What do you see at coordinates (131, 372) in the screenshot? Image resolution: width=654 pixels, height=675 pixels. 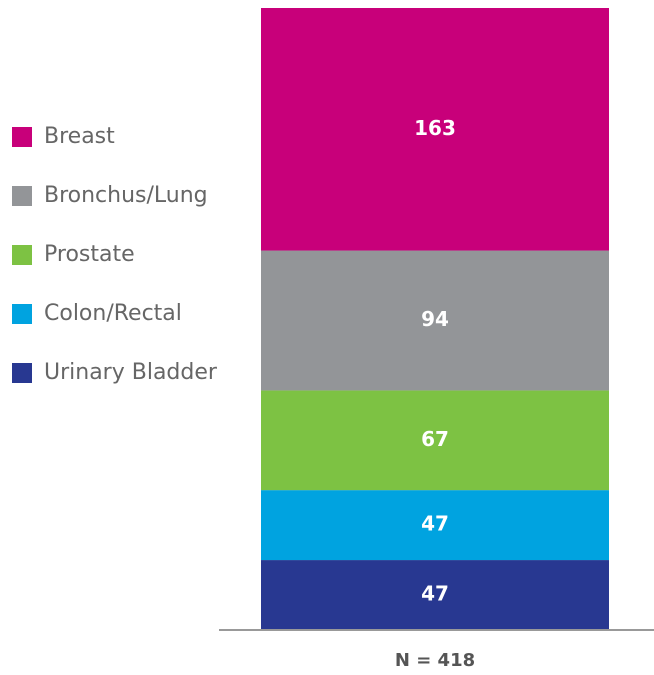 I see `legend-label: Urinary Bladder` at bounding box center [131, 372].